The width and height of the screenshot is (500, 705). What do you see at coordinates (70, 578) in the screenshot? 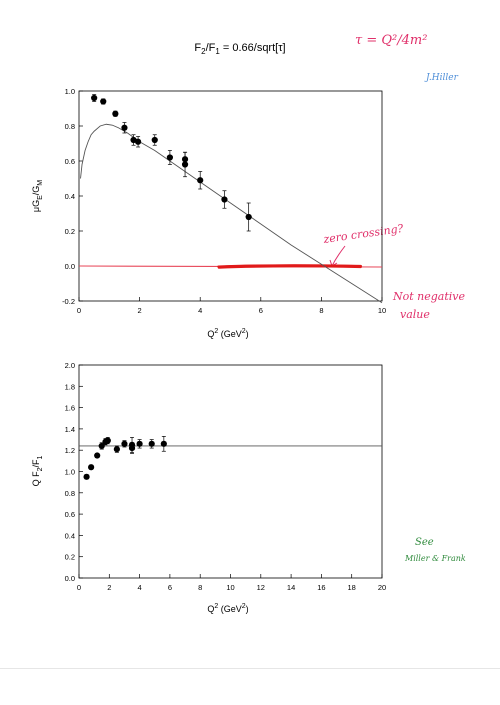
I see `bottom-plot-y-tick-label: 0.0` at bounding box center [70, 578].